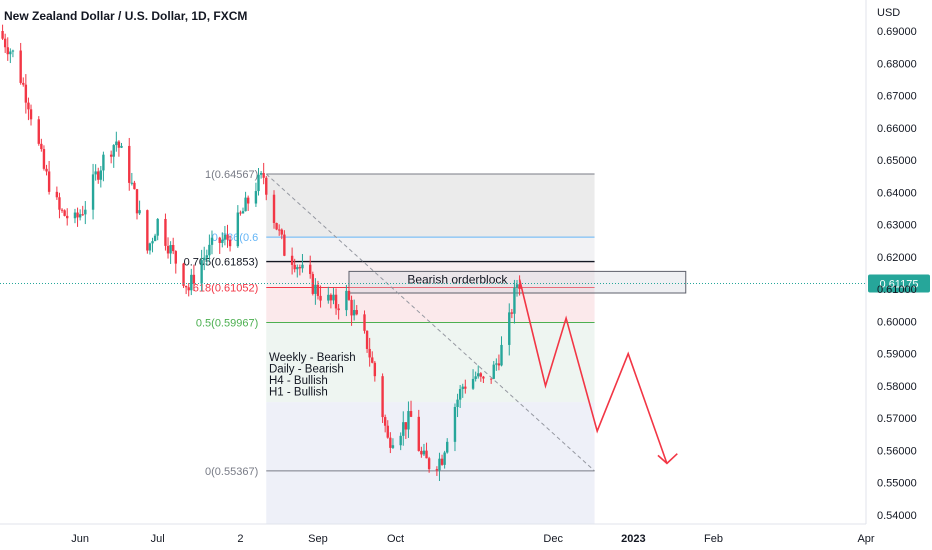 The height and width of the screenshot is (550, 932). I want to click on time-tick-label: 2023, so click(633, 539).